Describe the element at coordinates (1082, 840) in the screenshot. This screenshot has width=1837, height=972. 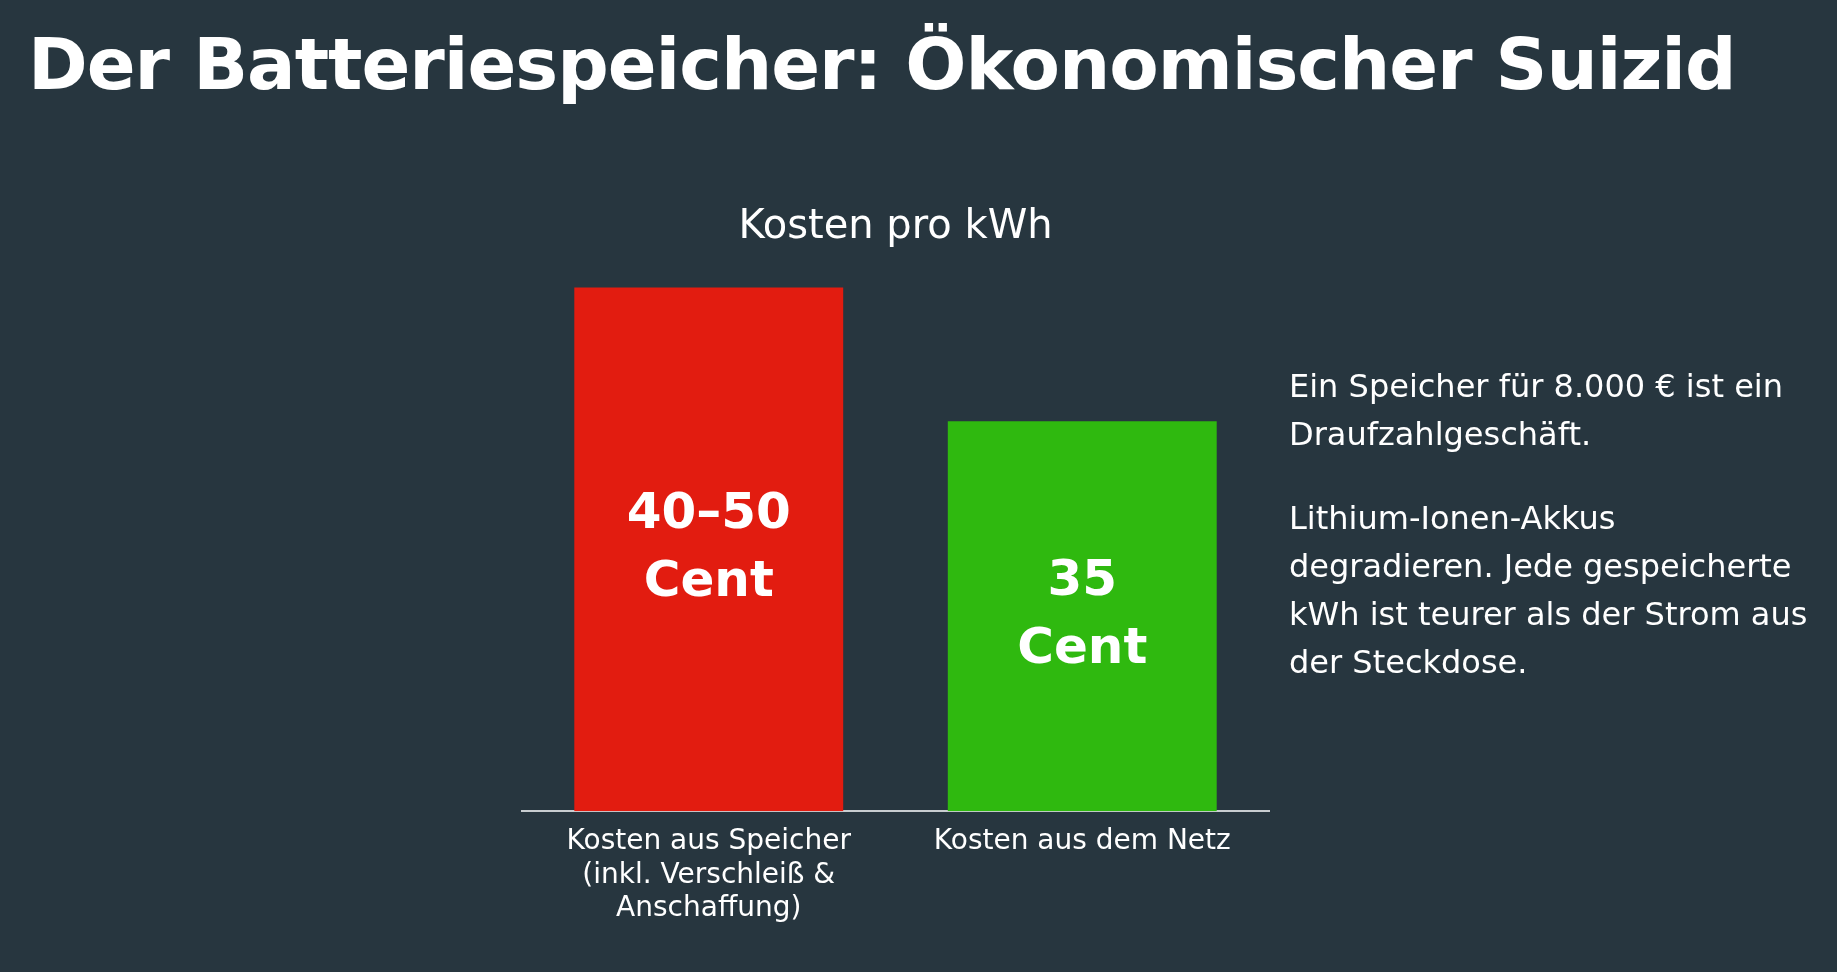
I see `x-tick-label: Kosten aus dem Netz` at that location.